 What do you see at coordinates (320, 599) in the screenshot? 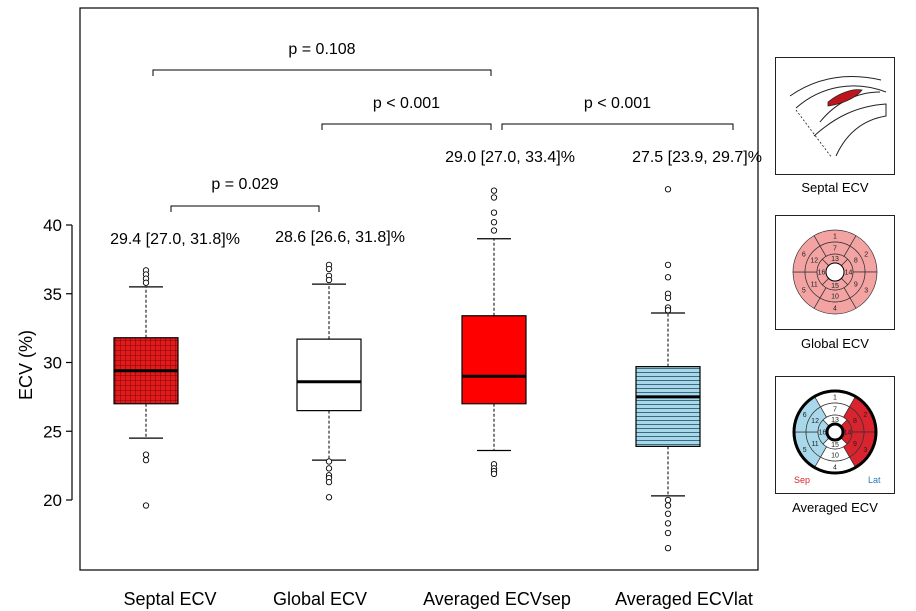
I see `x-category-label: Global ECV` at bounding box center [320, 599].